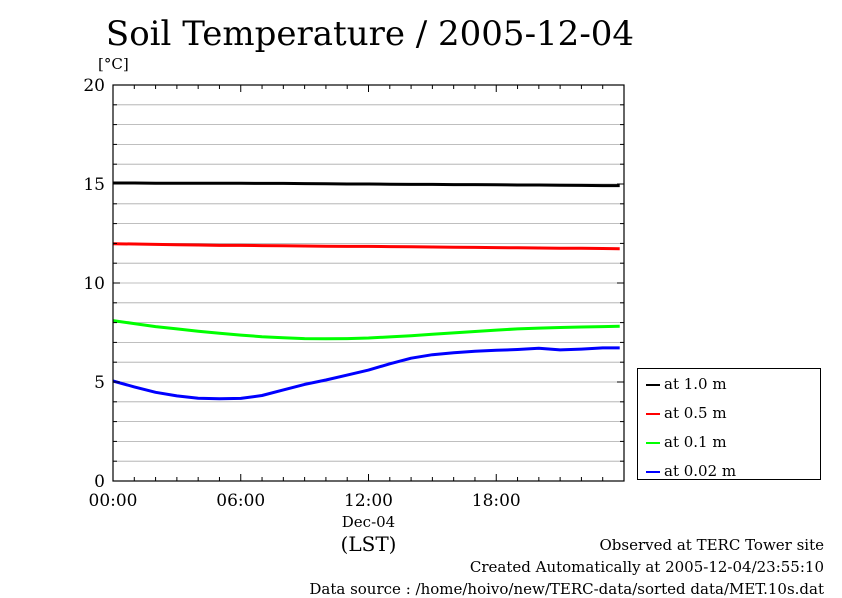 The height and width of the screenshot is (598, 842). I want to click on chart-legend: at 1.0 m at 0.5 m at 0.1 m at 0.02 m, so click(729, 424).